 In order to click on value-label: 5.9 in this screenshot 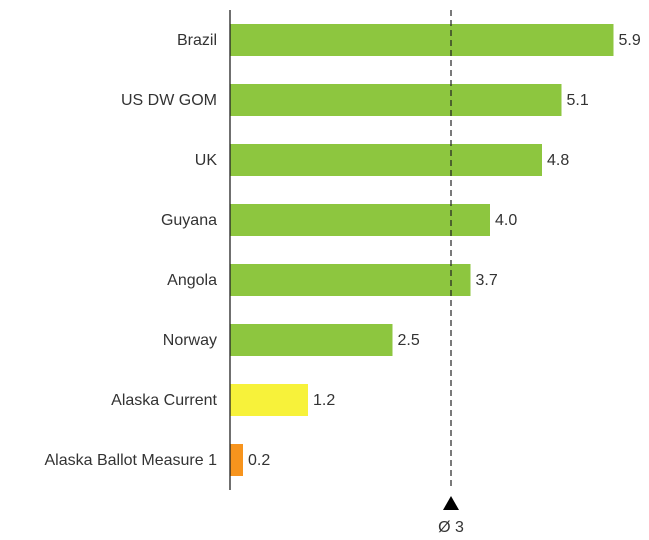, I will do `click(630, 40)`.